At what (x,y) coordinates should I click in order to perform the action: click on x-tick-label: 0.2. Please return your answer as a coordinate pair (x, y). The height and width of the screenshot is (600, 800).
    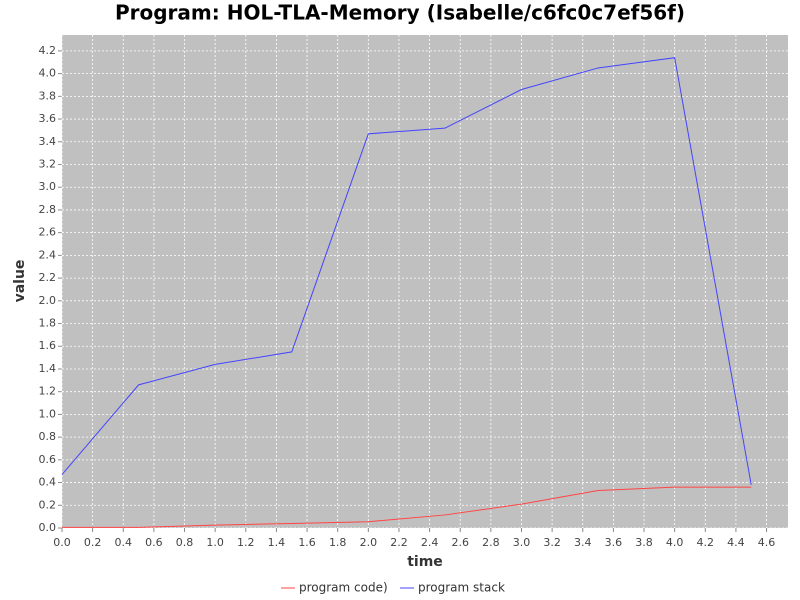
    Looking at the image, I should click on (93, 542).